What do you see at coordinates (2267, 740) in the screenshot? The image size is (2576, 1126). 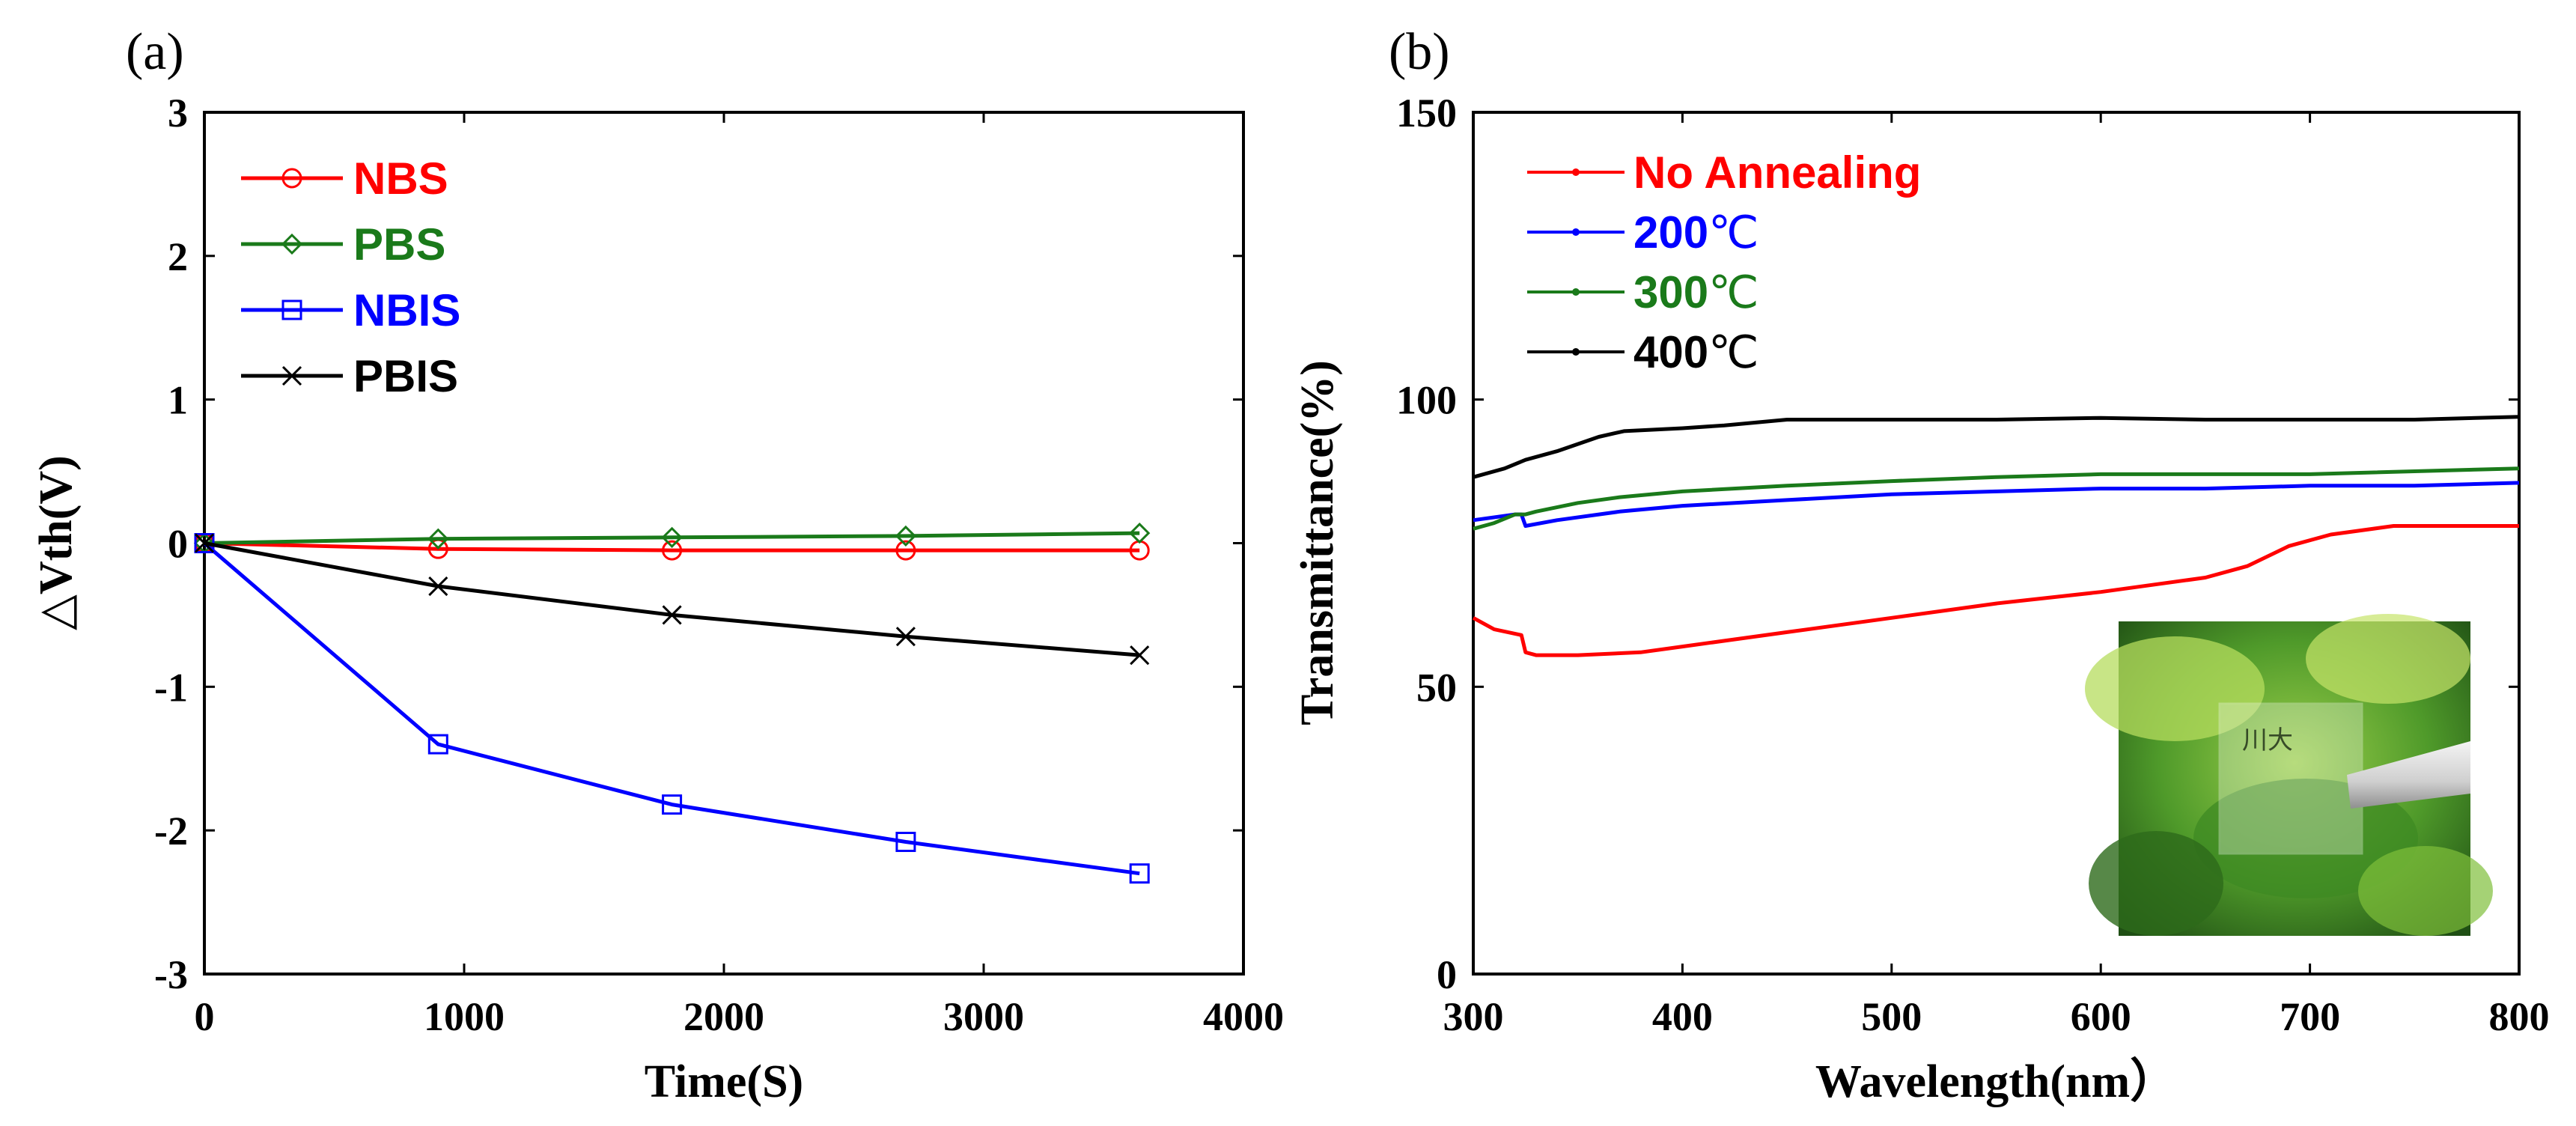 I see `svg-text: 川大` at bounding box center [2267, 740].